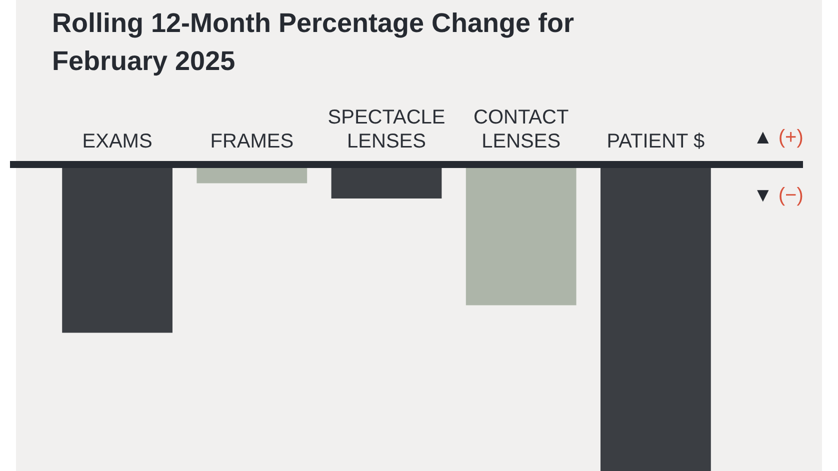 Image resolution: width=838 pixels, height=471 pixels. What do you see at coordinates (655, 141) in the screenshot?
I see `x-tick-label: PATIENT $` at bounding box center [655, 141].